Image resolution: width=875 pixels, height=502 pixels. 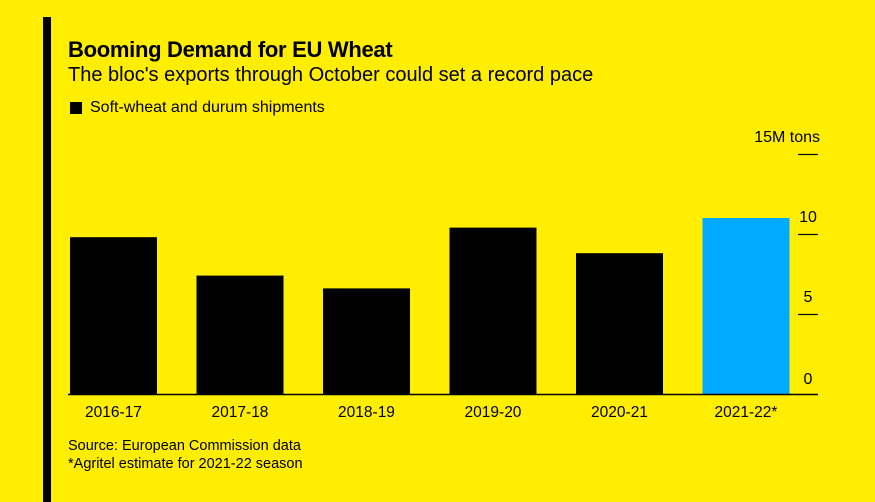 What do you see at coordinates (787, 137) in the screenshot?
I see `y-tick-label: 15M tons` at bounding box center [787, 137].